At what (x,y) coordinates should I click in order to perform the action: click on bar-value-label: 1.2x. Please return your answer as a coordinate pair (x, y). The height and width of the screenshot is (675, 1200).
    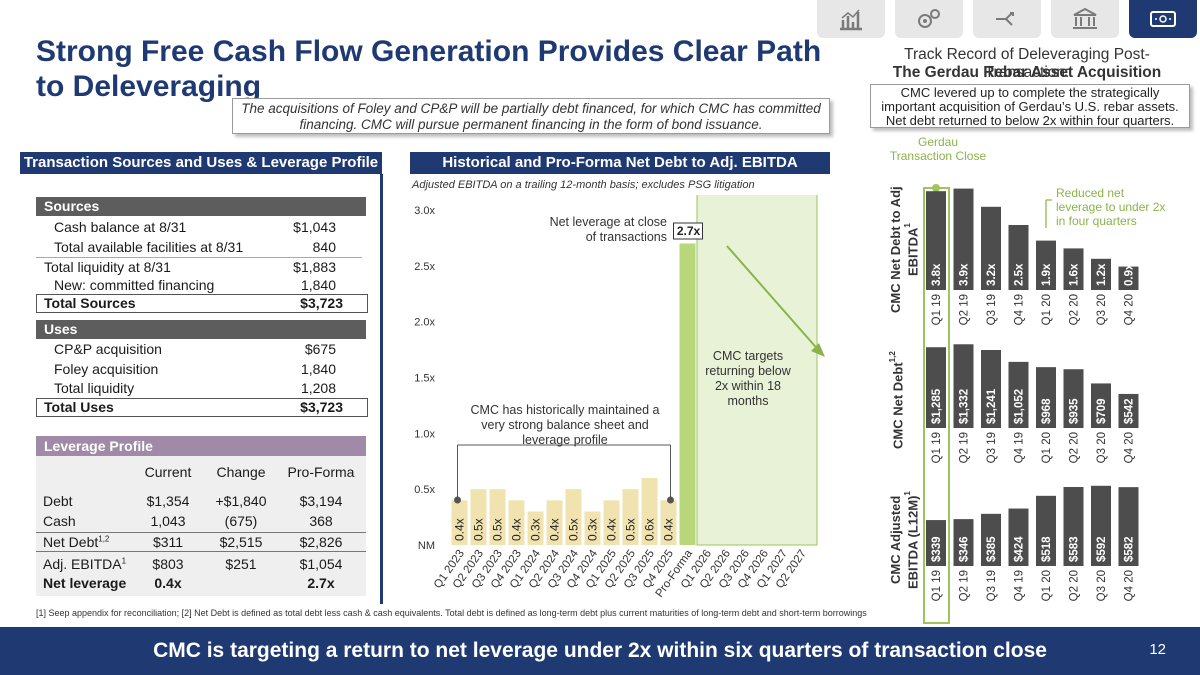
    Looking at the image, I should click on (1102, 274).